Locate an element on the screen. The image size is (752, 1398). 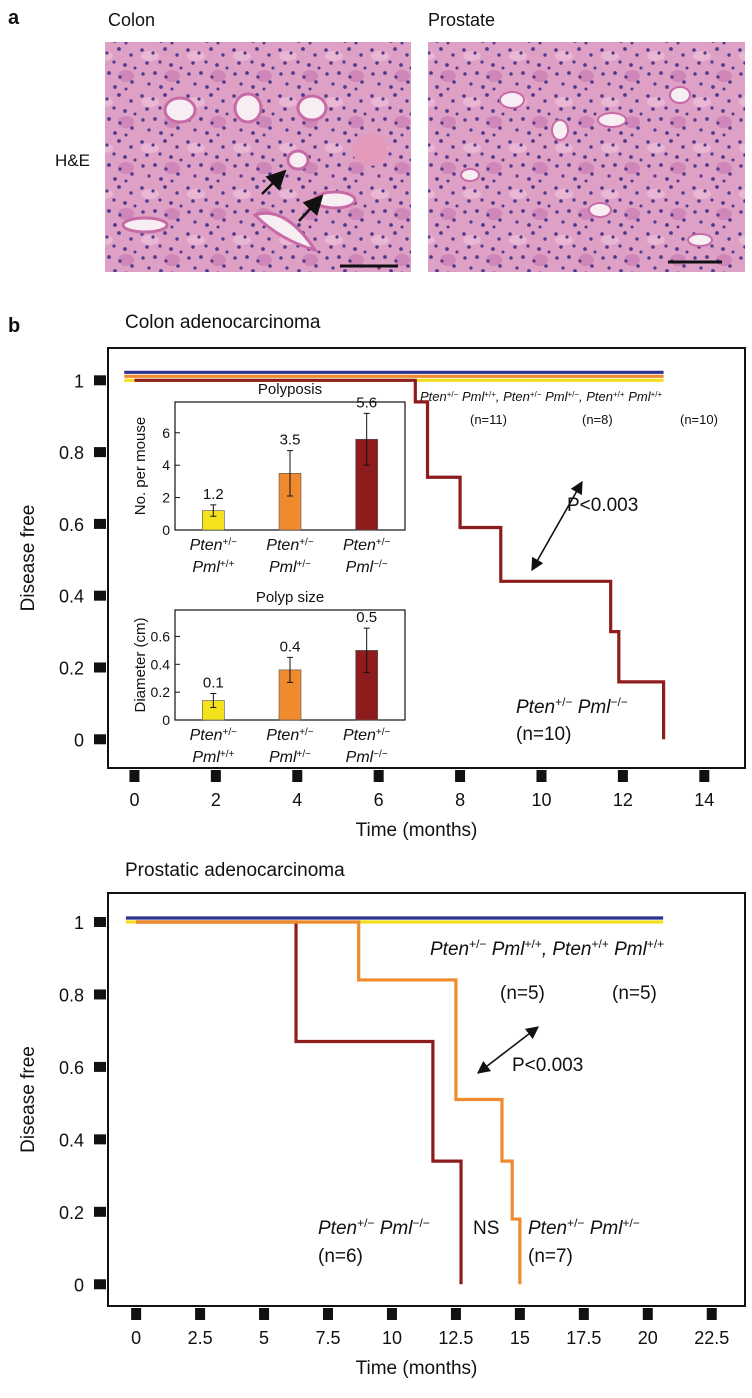
y-tick-label: 0 is located at coordinates (79, 1285).